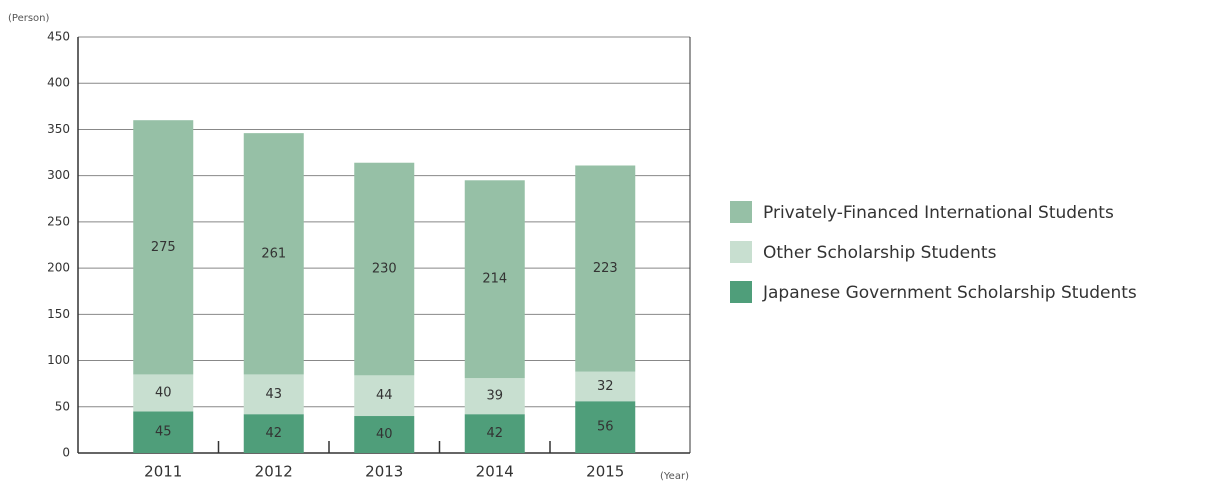 This screenshot has height=482, width=1226. I want to click on data-label: 261, so click(273, 253).